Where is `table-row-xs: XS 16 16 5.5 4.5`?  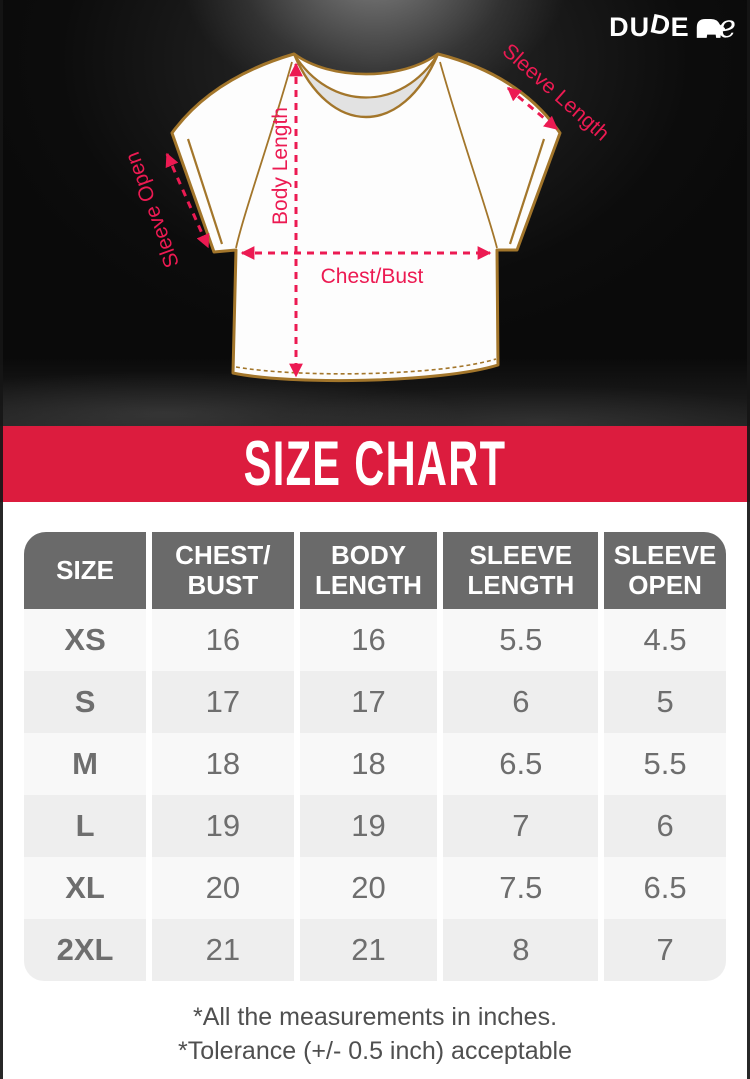
table-row-xs: XS 16 16 5.5 4.5 is located at coordinates (375, 640).